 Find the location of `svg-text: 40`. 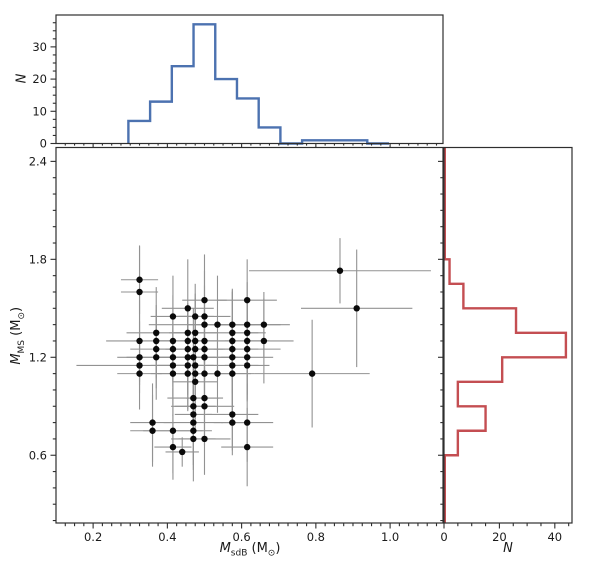

svg-text: 40 is located at coordinates (554, 537).